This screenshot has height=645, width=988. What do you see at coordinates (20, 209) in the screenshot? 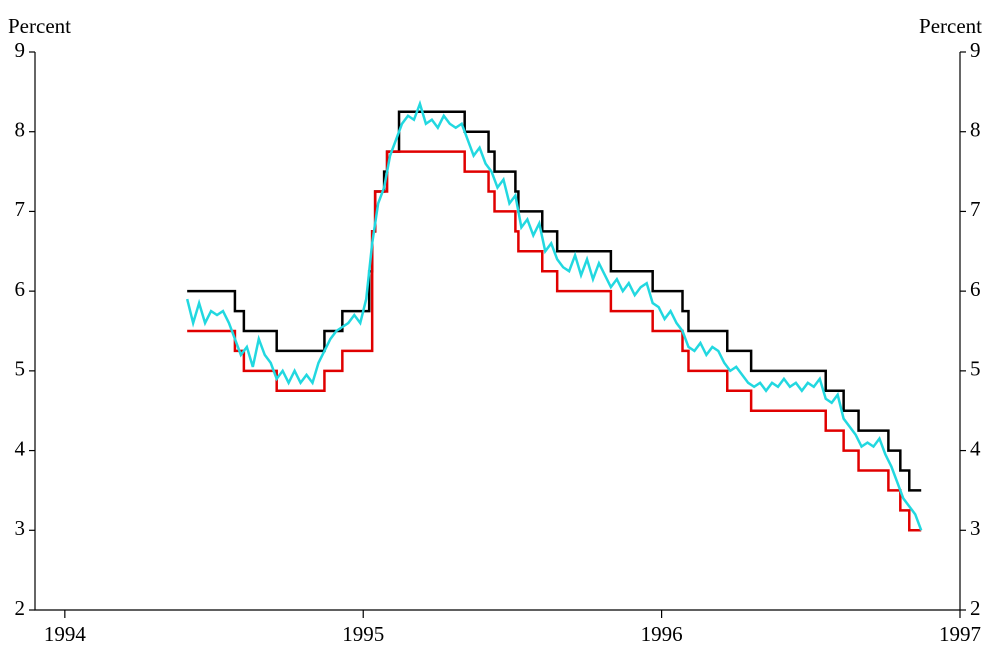
I see `y-tick-label: 7` at bounding box center [20, 209].